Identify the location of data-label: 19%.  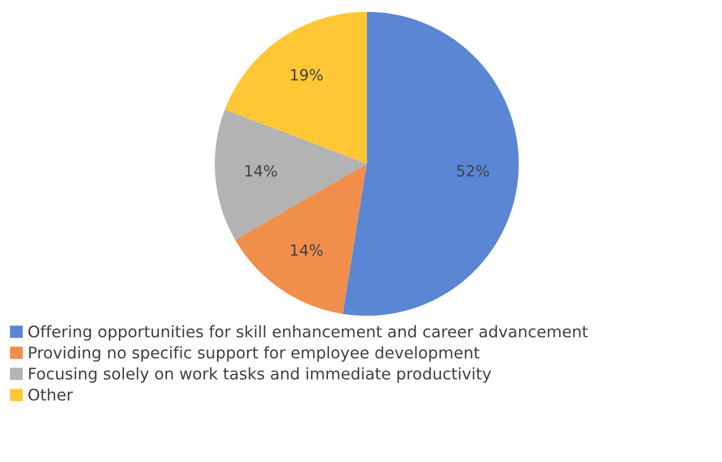
(307, 75).